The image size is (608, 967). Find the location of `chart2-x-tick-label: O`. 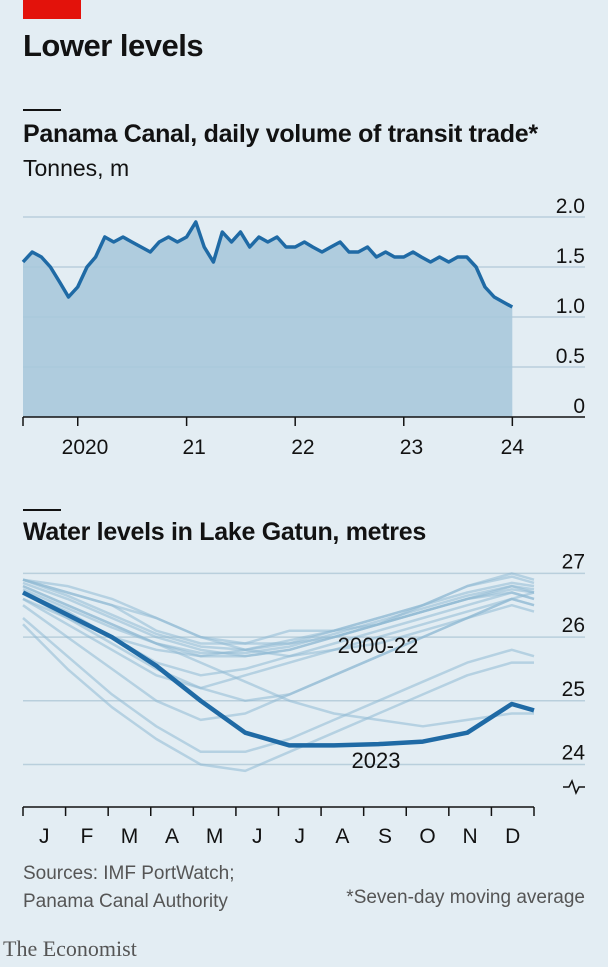

chart2-x-tick-label: O is located at coordinates (427, 836).